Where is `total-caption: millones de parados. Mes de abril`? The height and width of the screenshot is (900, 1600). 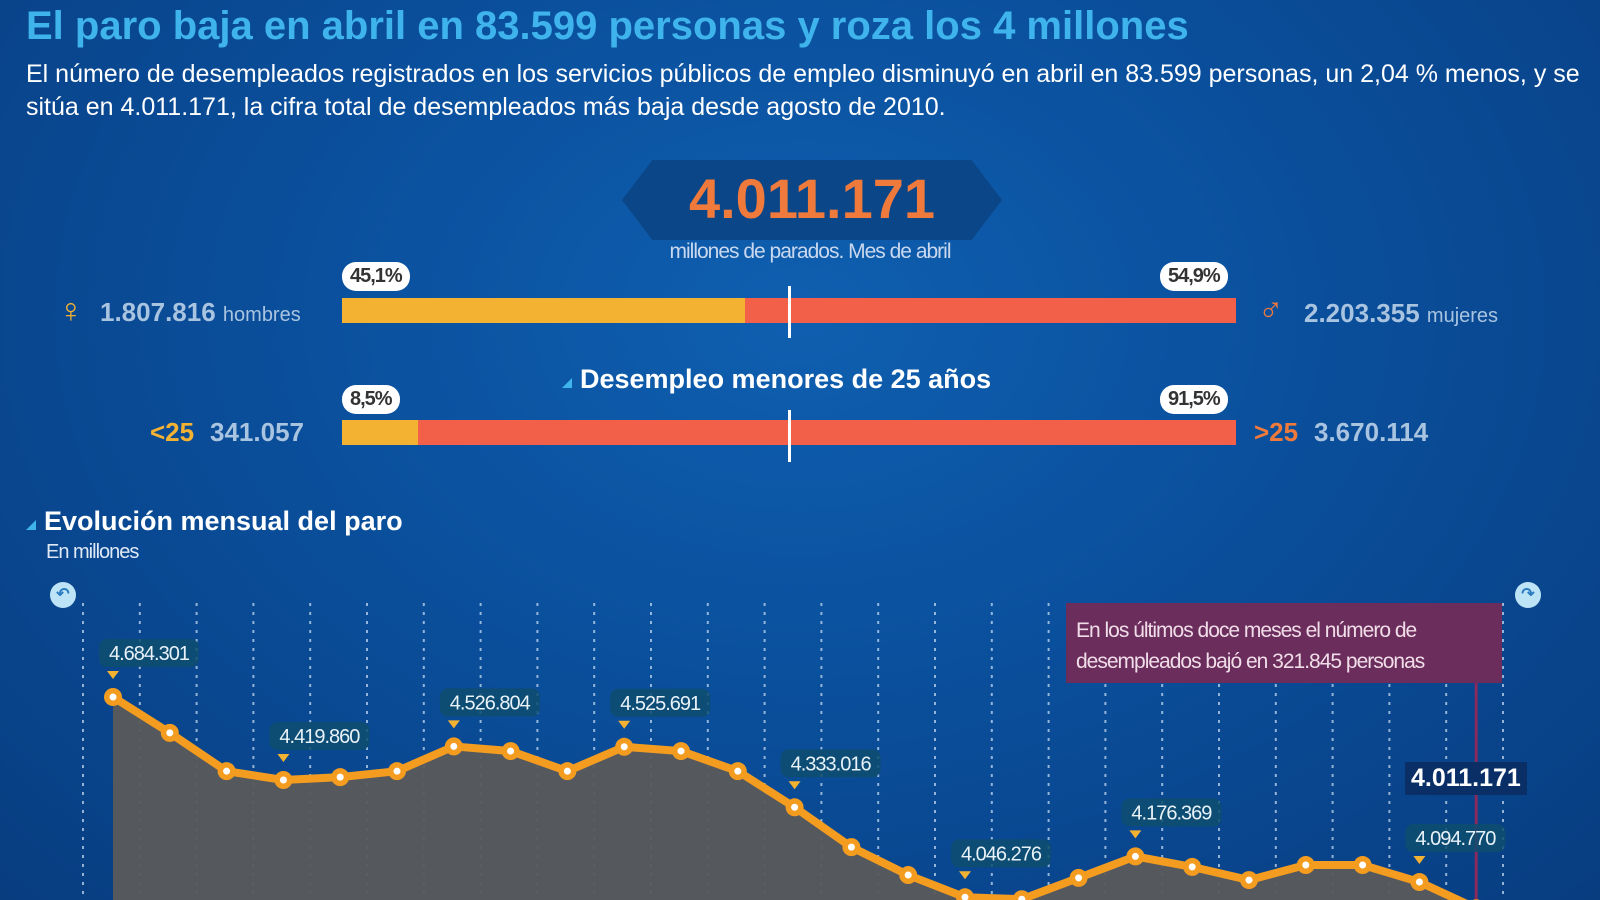
total-caption: millones de parados. Mes de abril is located at coordinates (810, 251).